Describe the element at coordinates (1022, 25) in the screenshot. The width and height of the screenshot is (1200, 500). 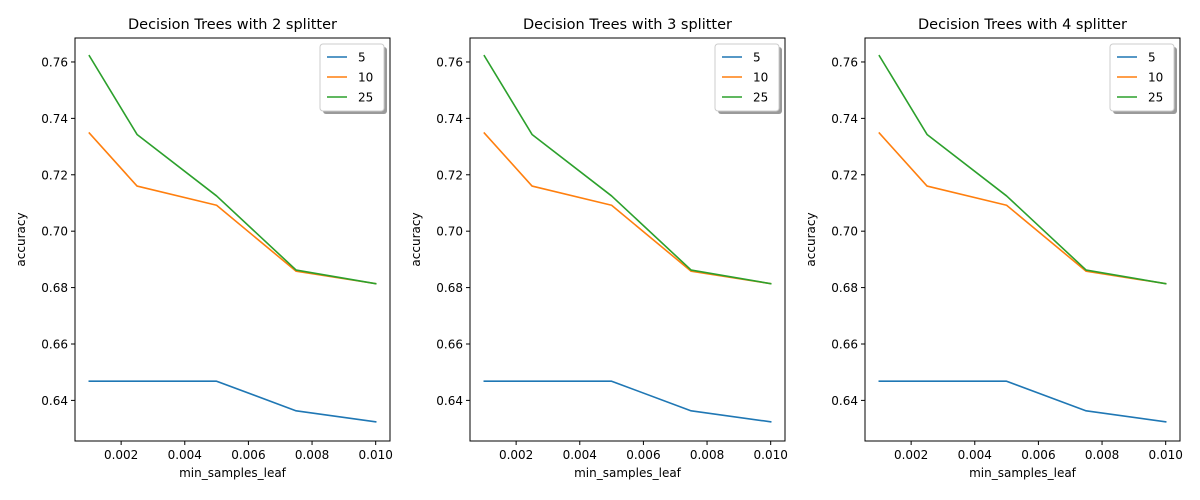
I see `chart-title: Decision Trees with 4 splitter` at that location.